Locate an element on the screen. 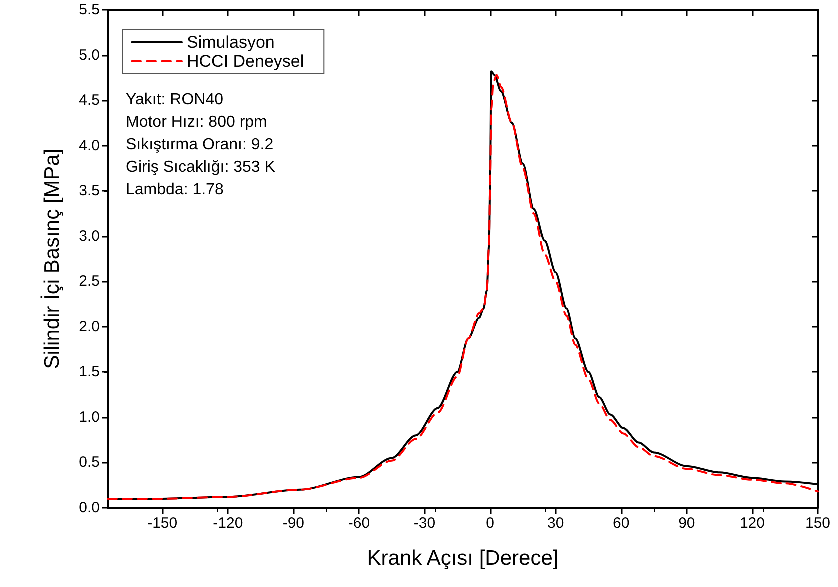 This screenshot has height=587, width=838. y-tick-label: 4.5 is located at coordinates (89, 101).